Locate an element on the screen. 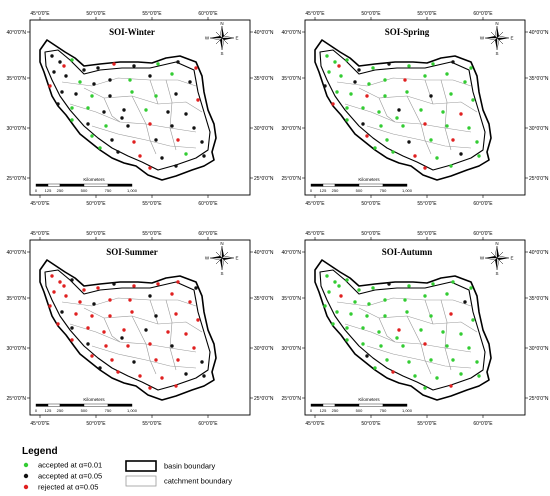  scale-tick: 125 is located at coordinates (48, 410).